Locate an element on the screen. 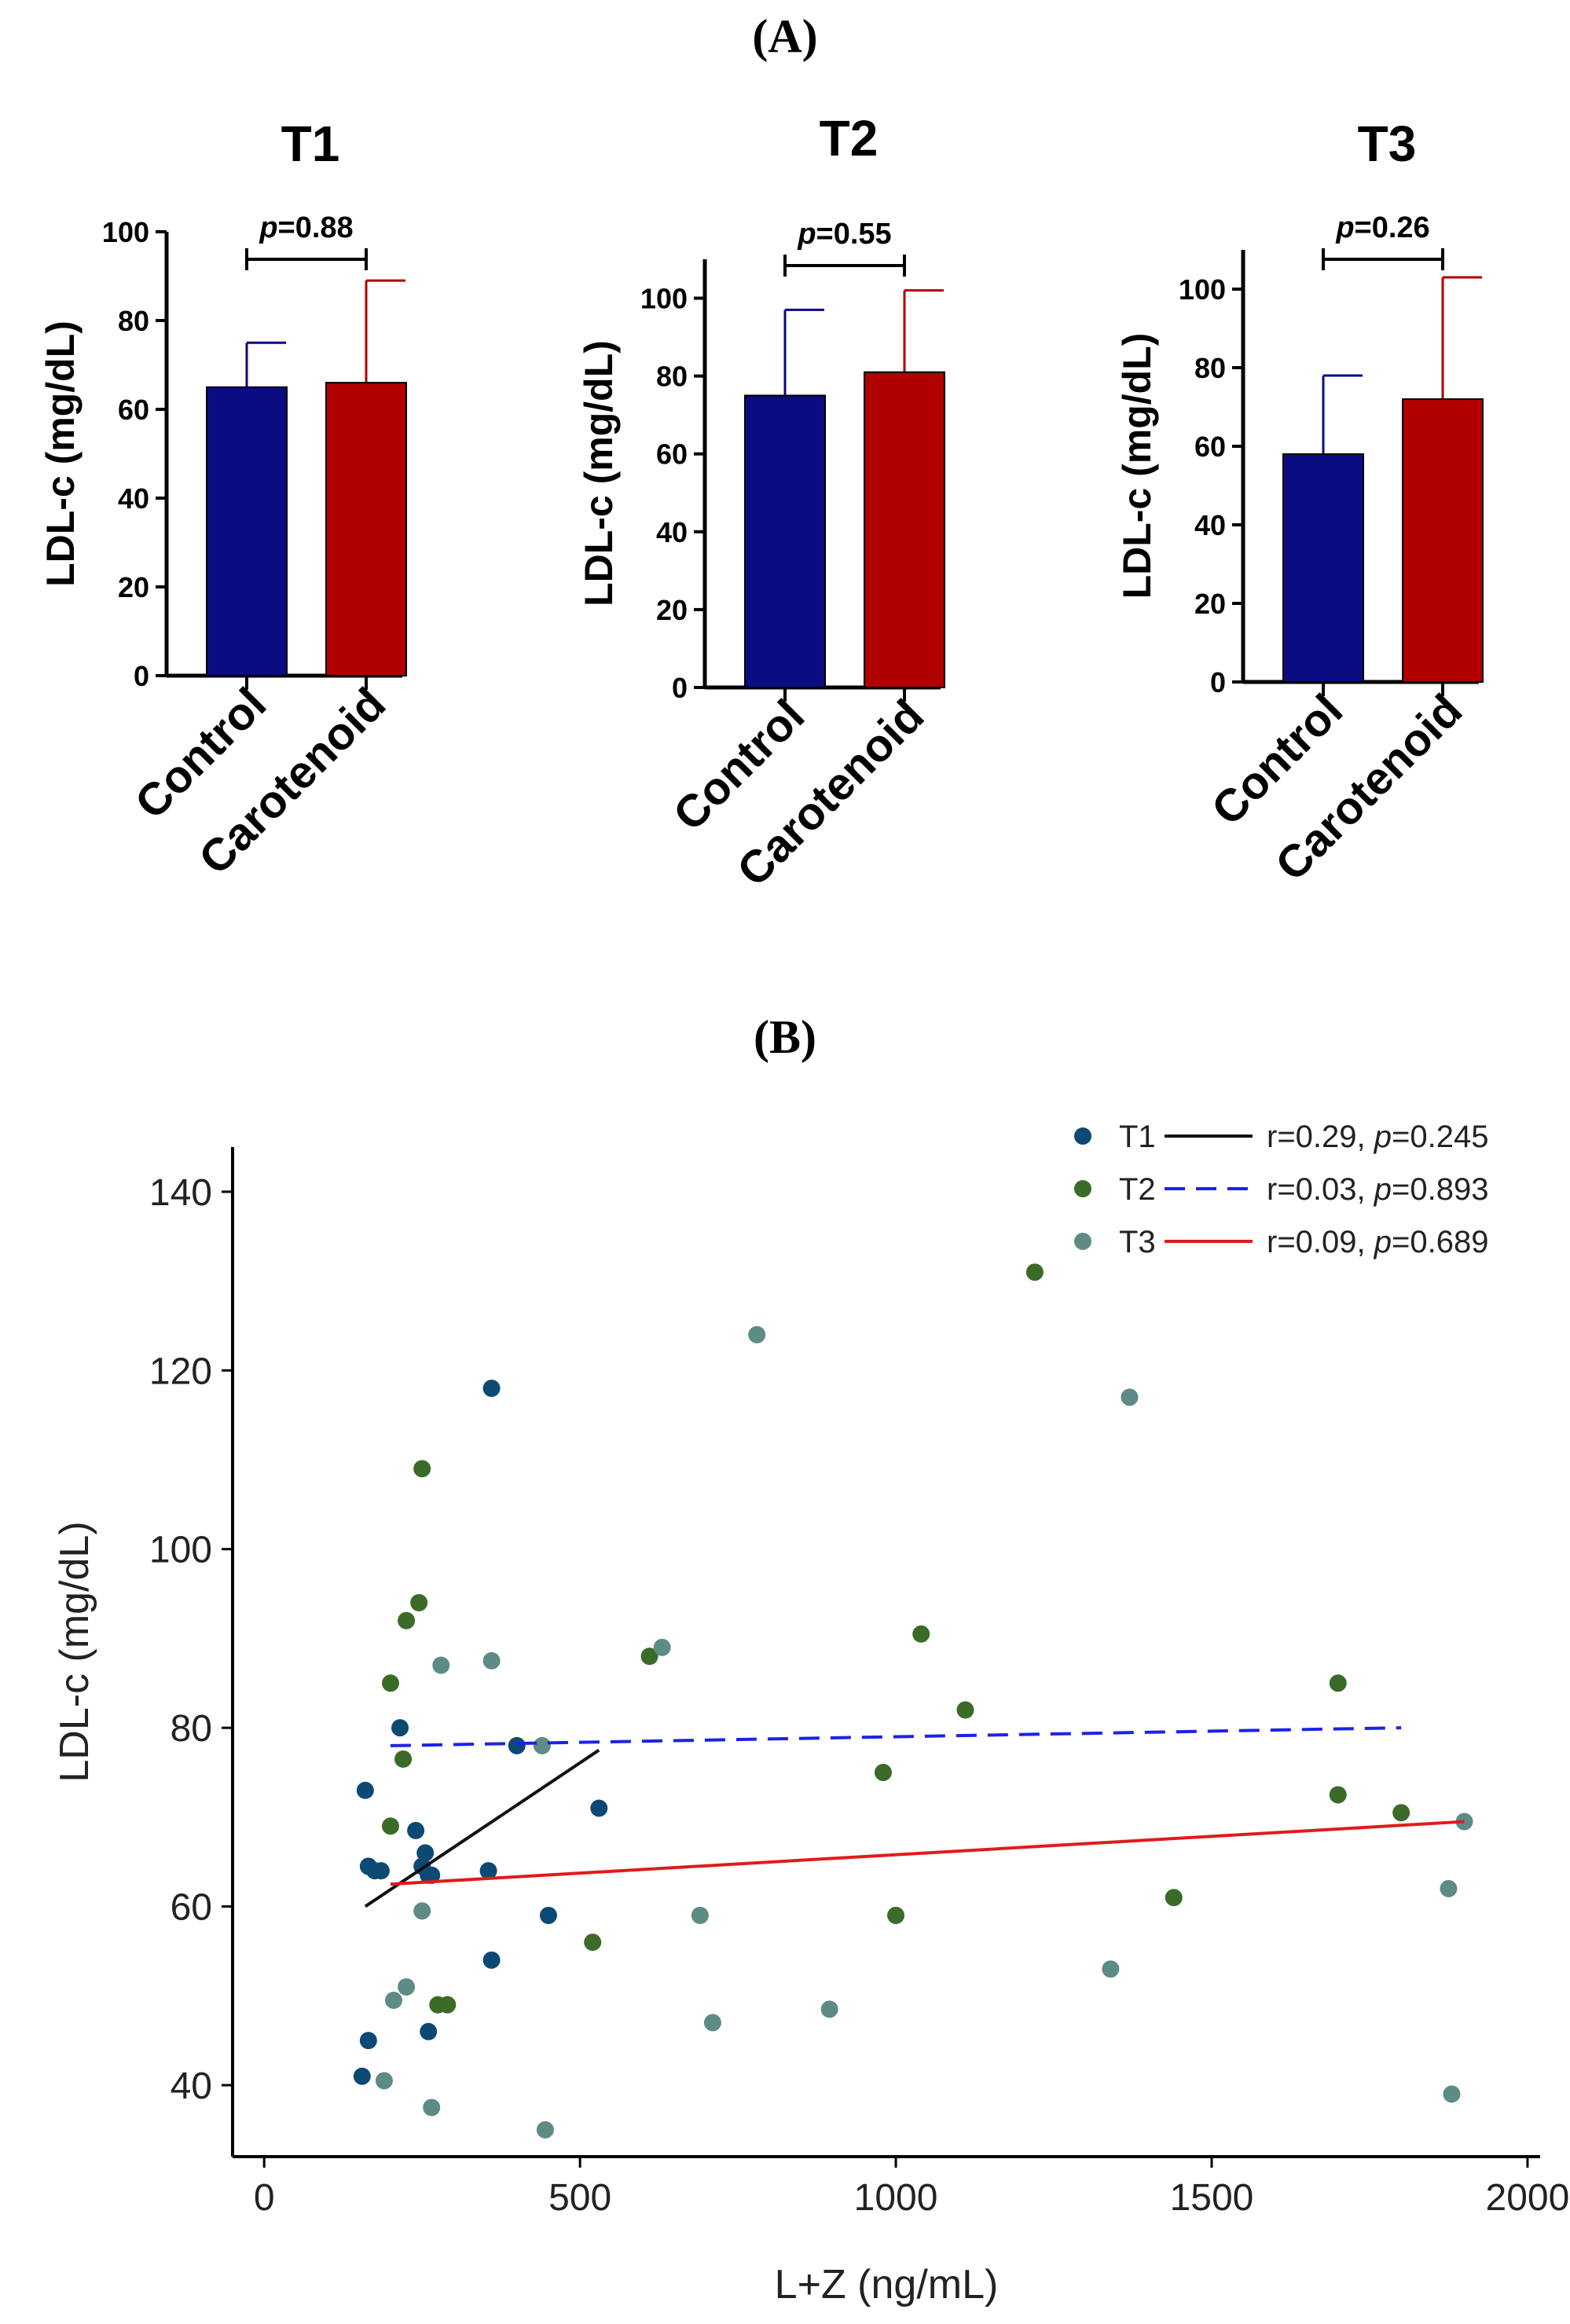 The image size is (1570, 2324). legend-label-t2: T2 is located at coordinates (1137, 1189).